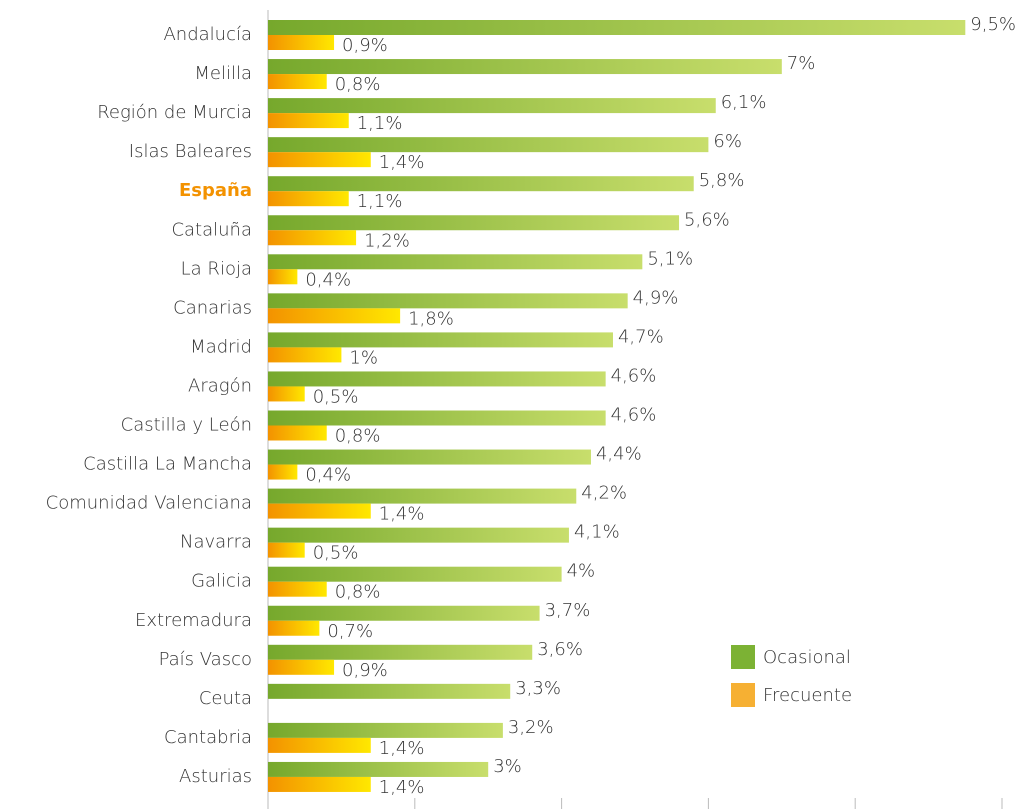 Image resolution: width=1021 pixels, height=809 pixels. I want to click on category-label: Extremadura, so click(193, 620).